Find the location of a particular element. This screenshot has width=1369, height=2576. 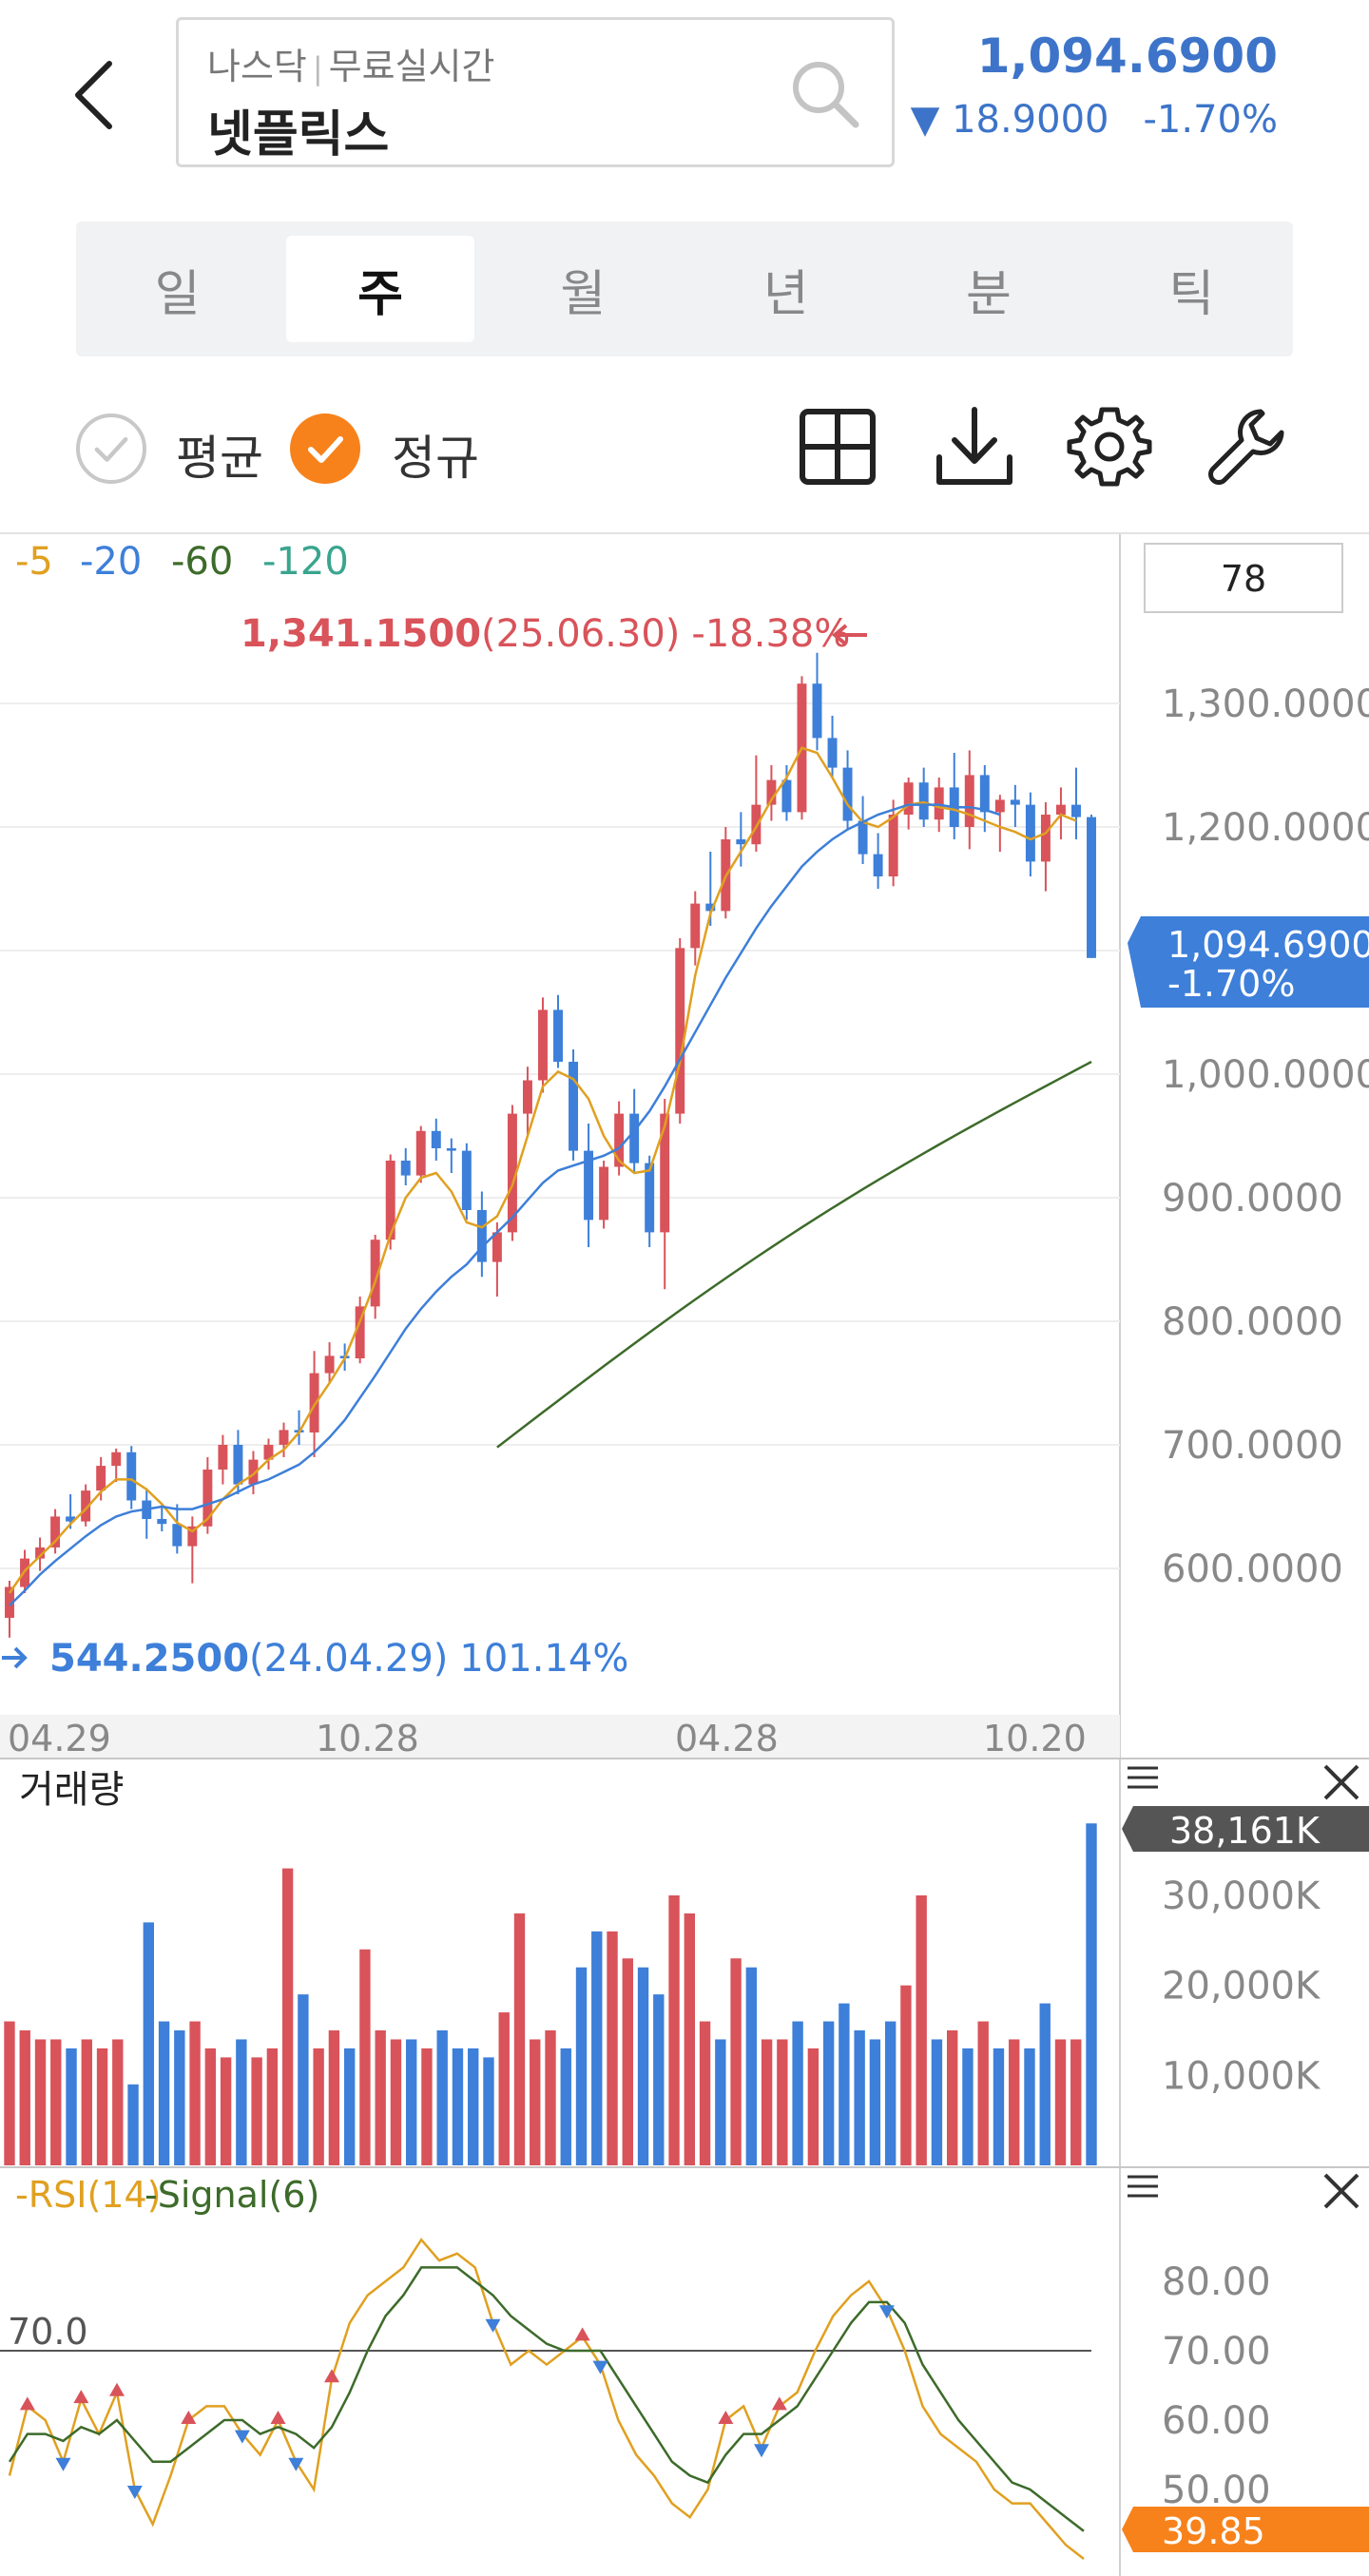

volume-menu-icon is located at coordinates (1143, 1778).